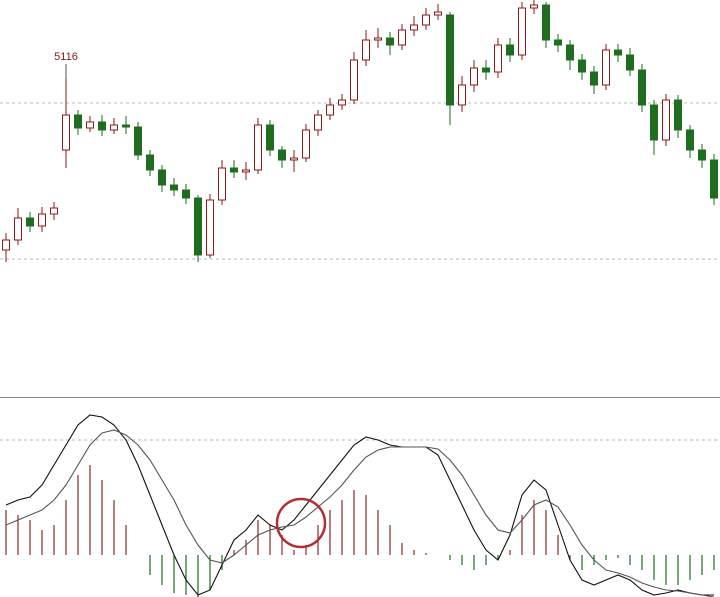  What do you see at coordinates (66, 57) in the screenshot?
I see `price-label: 5116` at bounding box center [66, 57].